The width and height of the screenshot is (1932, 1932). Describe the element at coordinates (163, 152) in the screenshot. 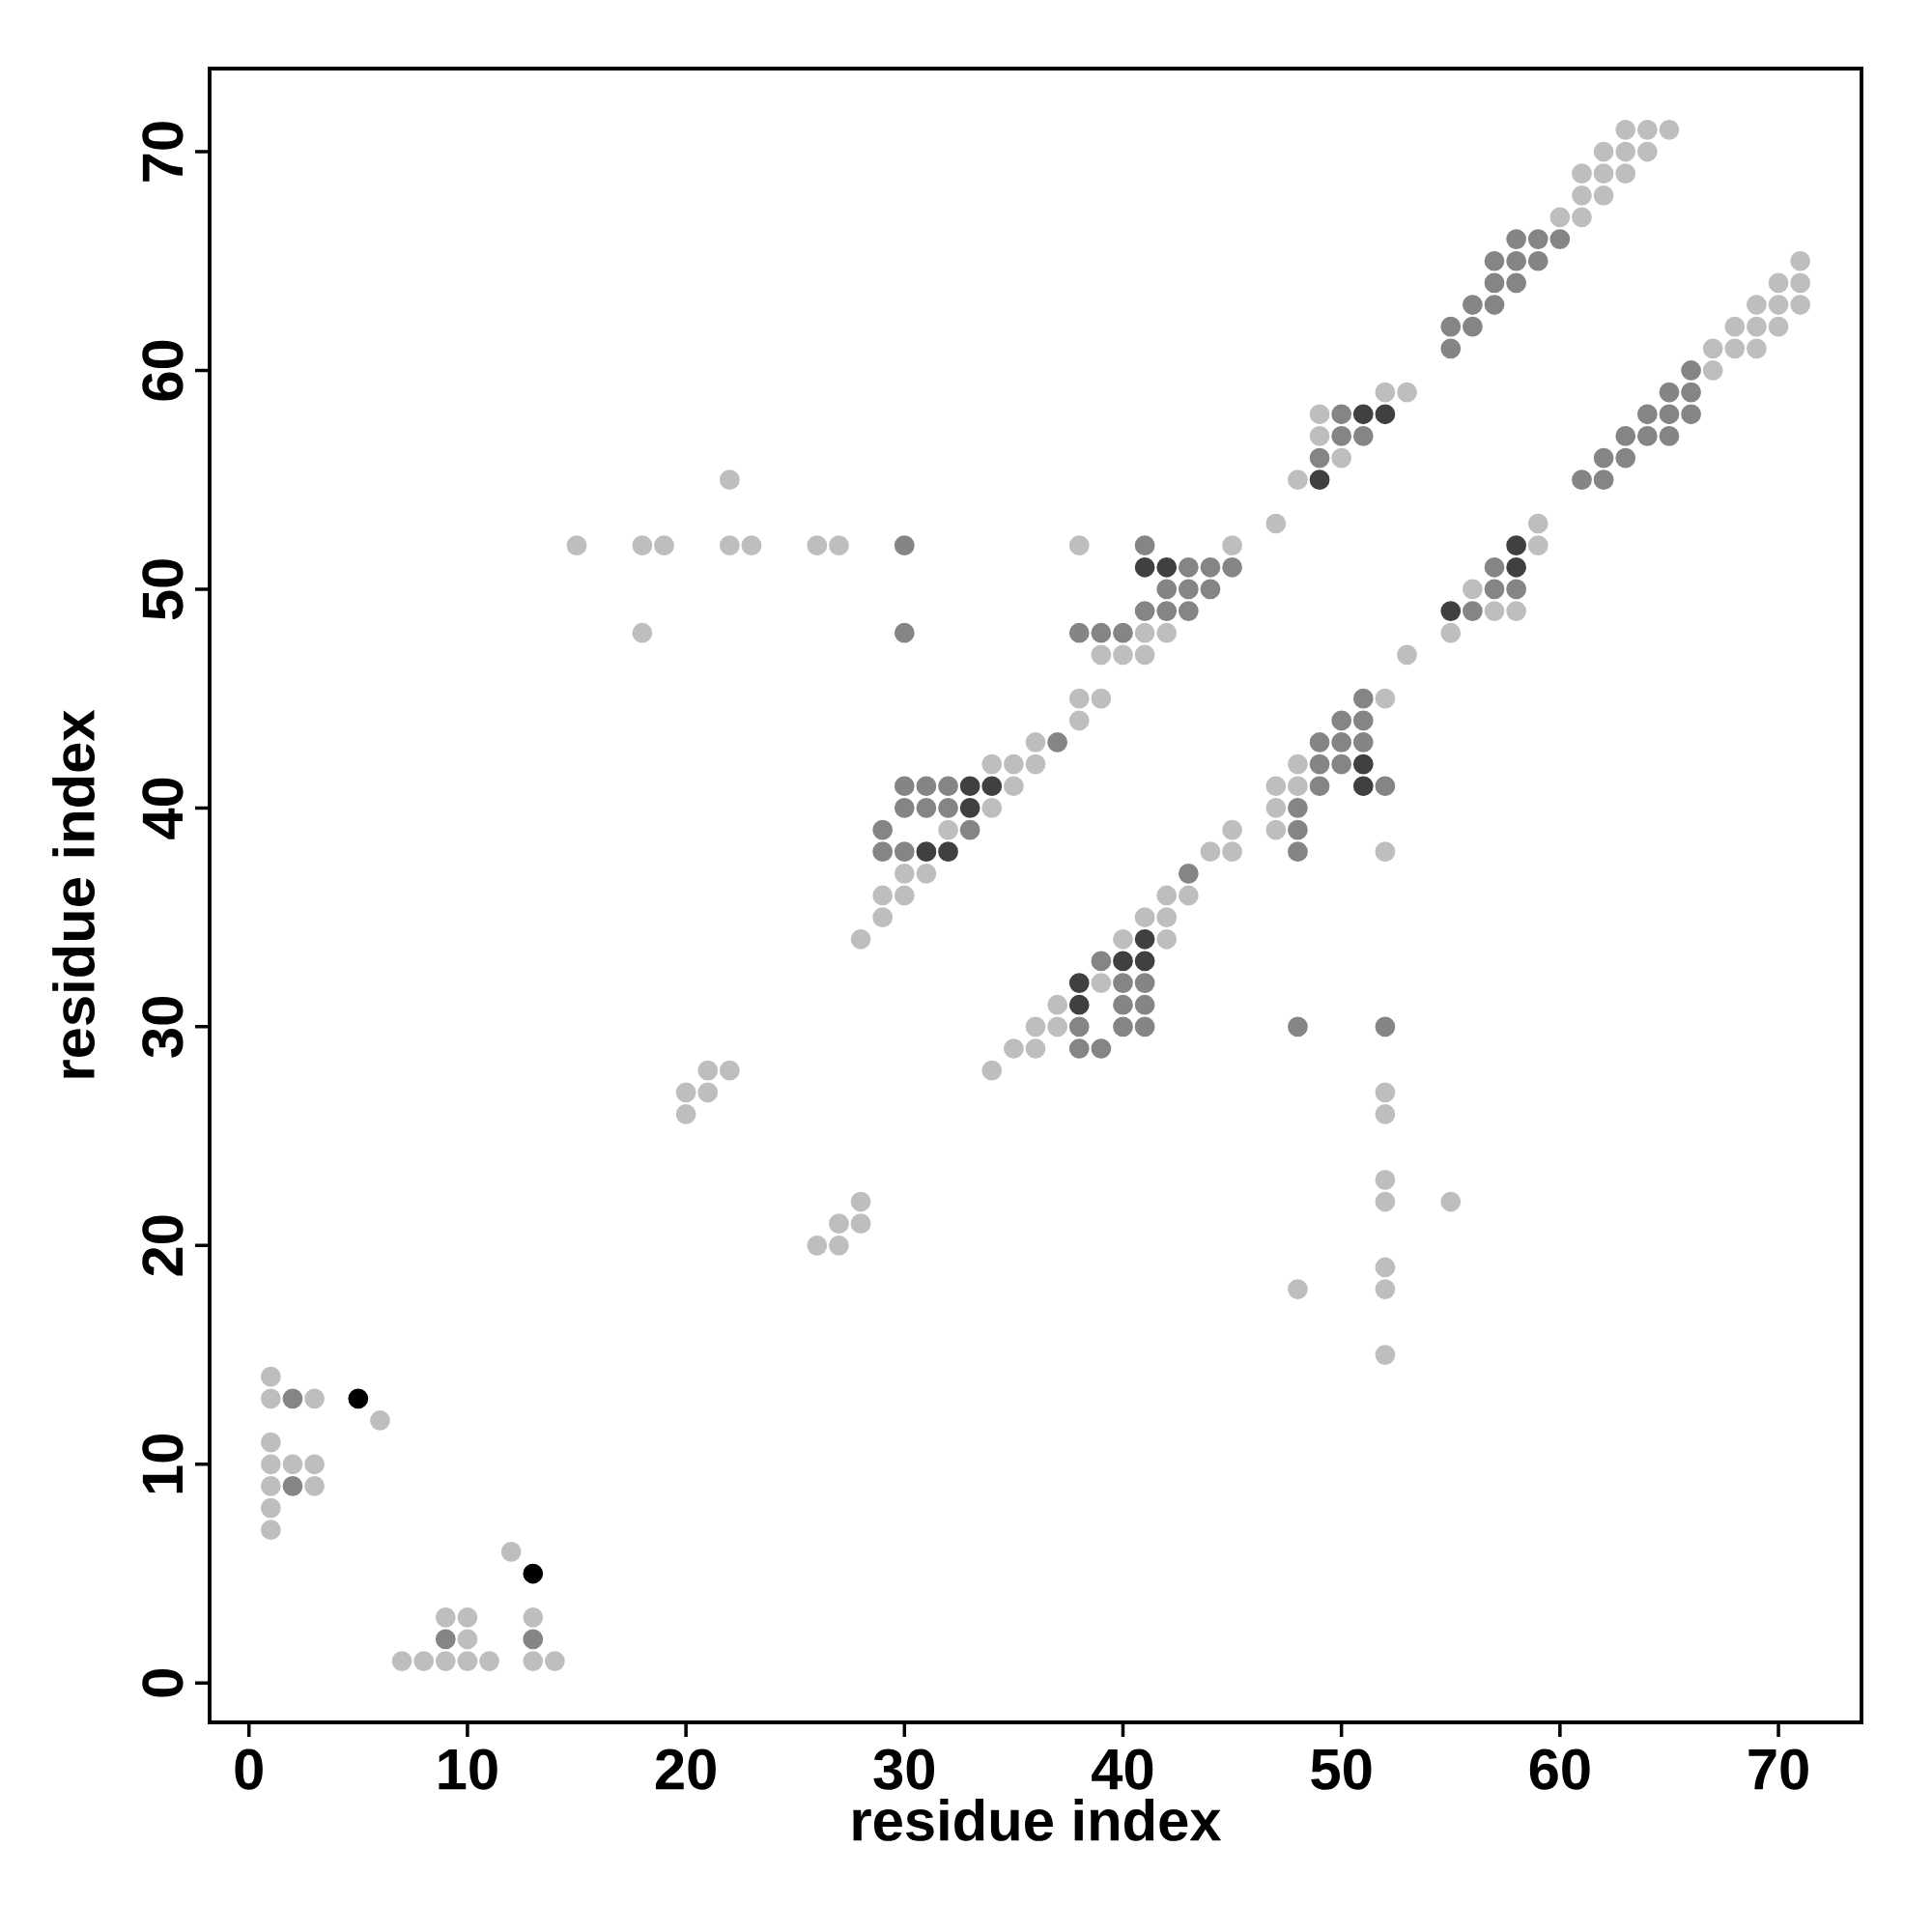

I see `y-tick-label: 70` at that location.